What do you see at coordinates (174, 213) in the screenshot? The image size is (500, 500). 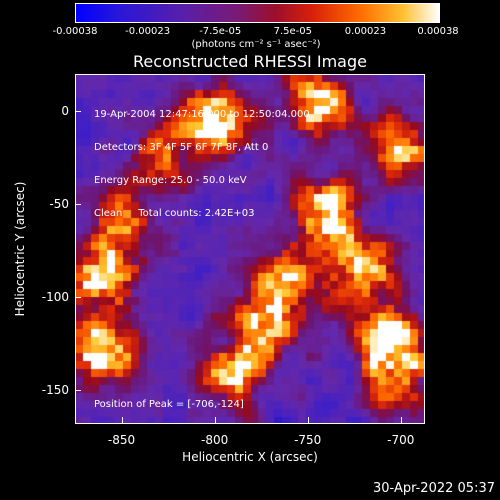 I see `annotation-clean-counts: Clean Total counts: 2.42E+03` at bounding box center [174, 213].